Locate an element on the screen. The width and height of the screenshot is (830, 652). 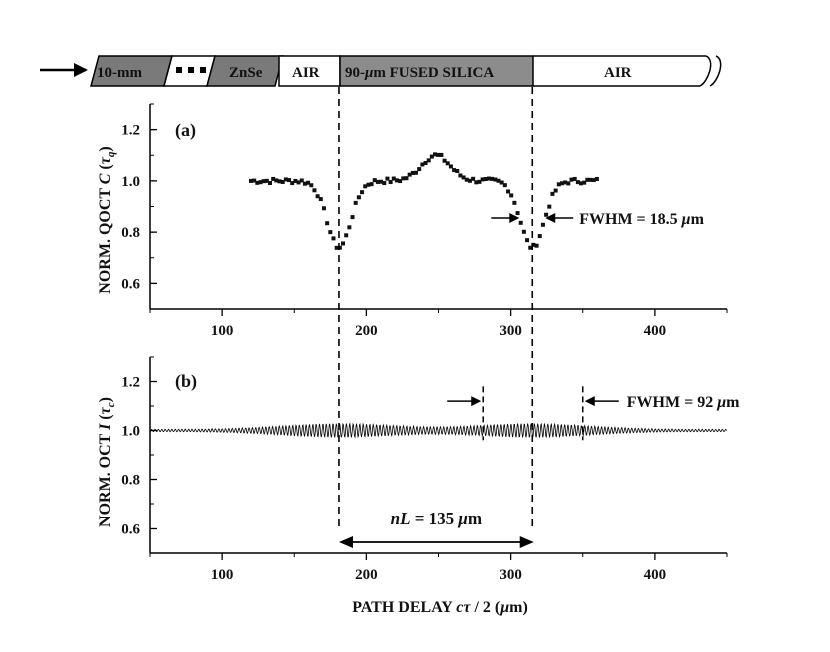
x-tick-label: 100 is located at coordinates (222, 331).